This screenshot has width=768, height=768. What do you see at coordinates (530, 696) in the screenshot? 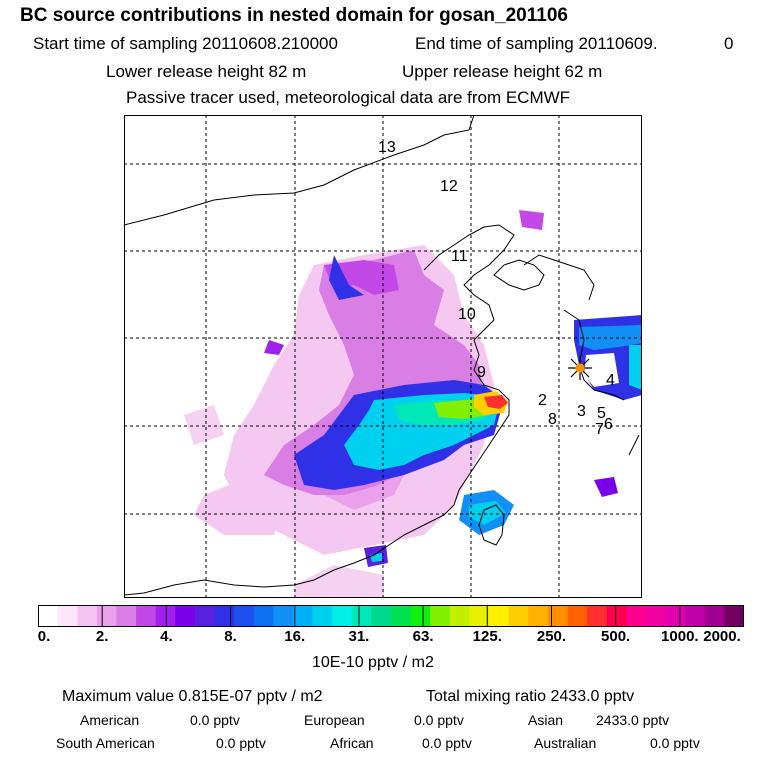
I see `total-mixing-ratio: Total mixing ratio 2433.0 pptv` at bounding box center [530, 696].